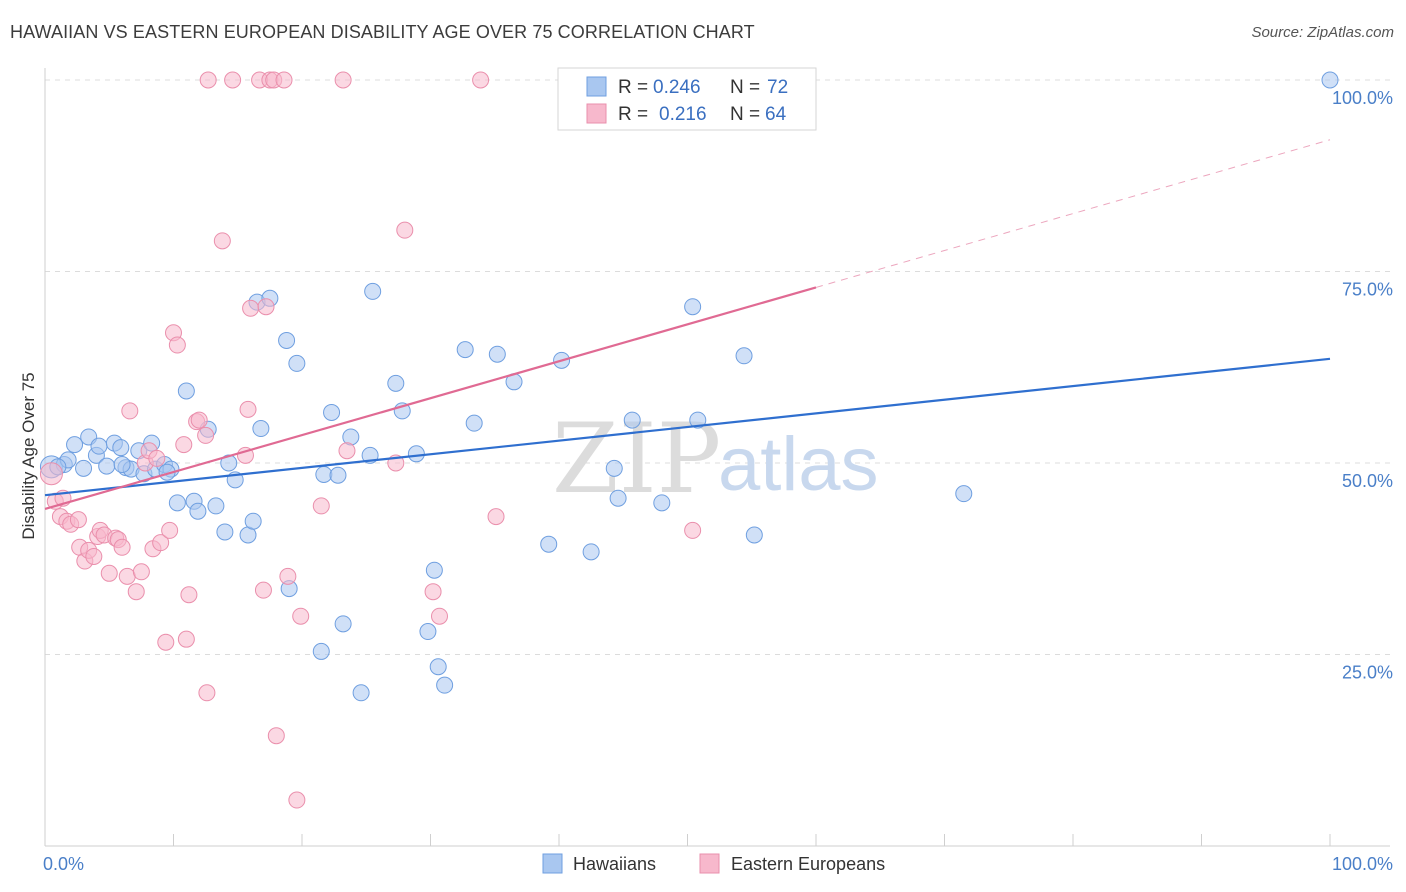 This screenshot has width=1406, height=892. What do you see at coordinates (1362, 98) in the screenshot?
I see `y-tick-label: 100.0%` at bounding box center [1362, 98].